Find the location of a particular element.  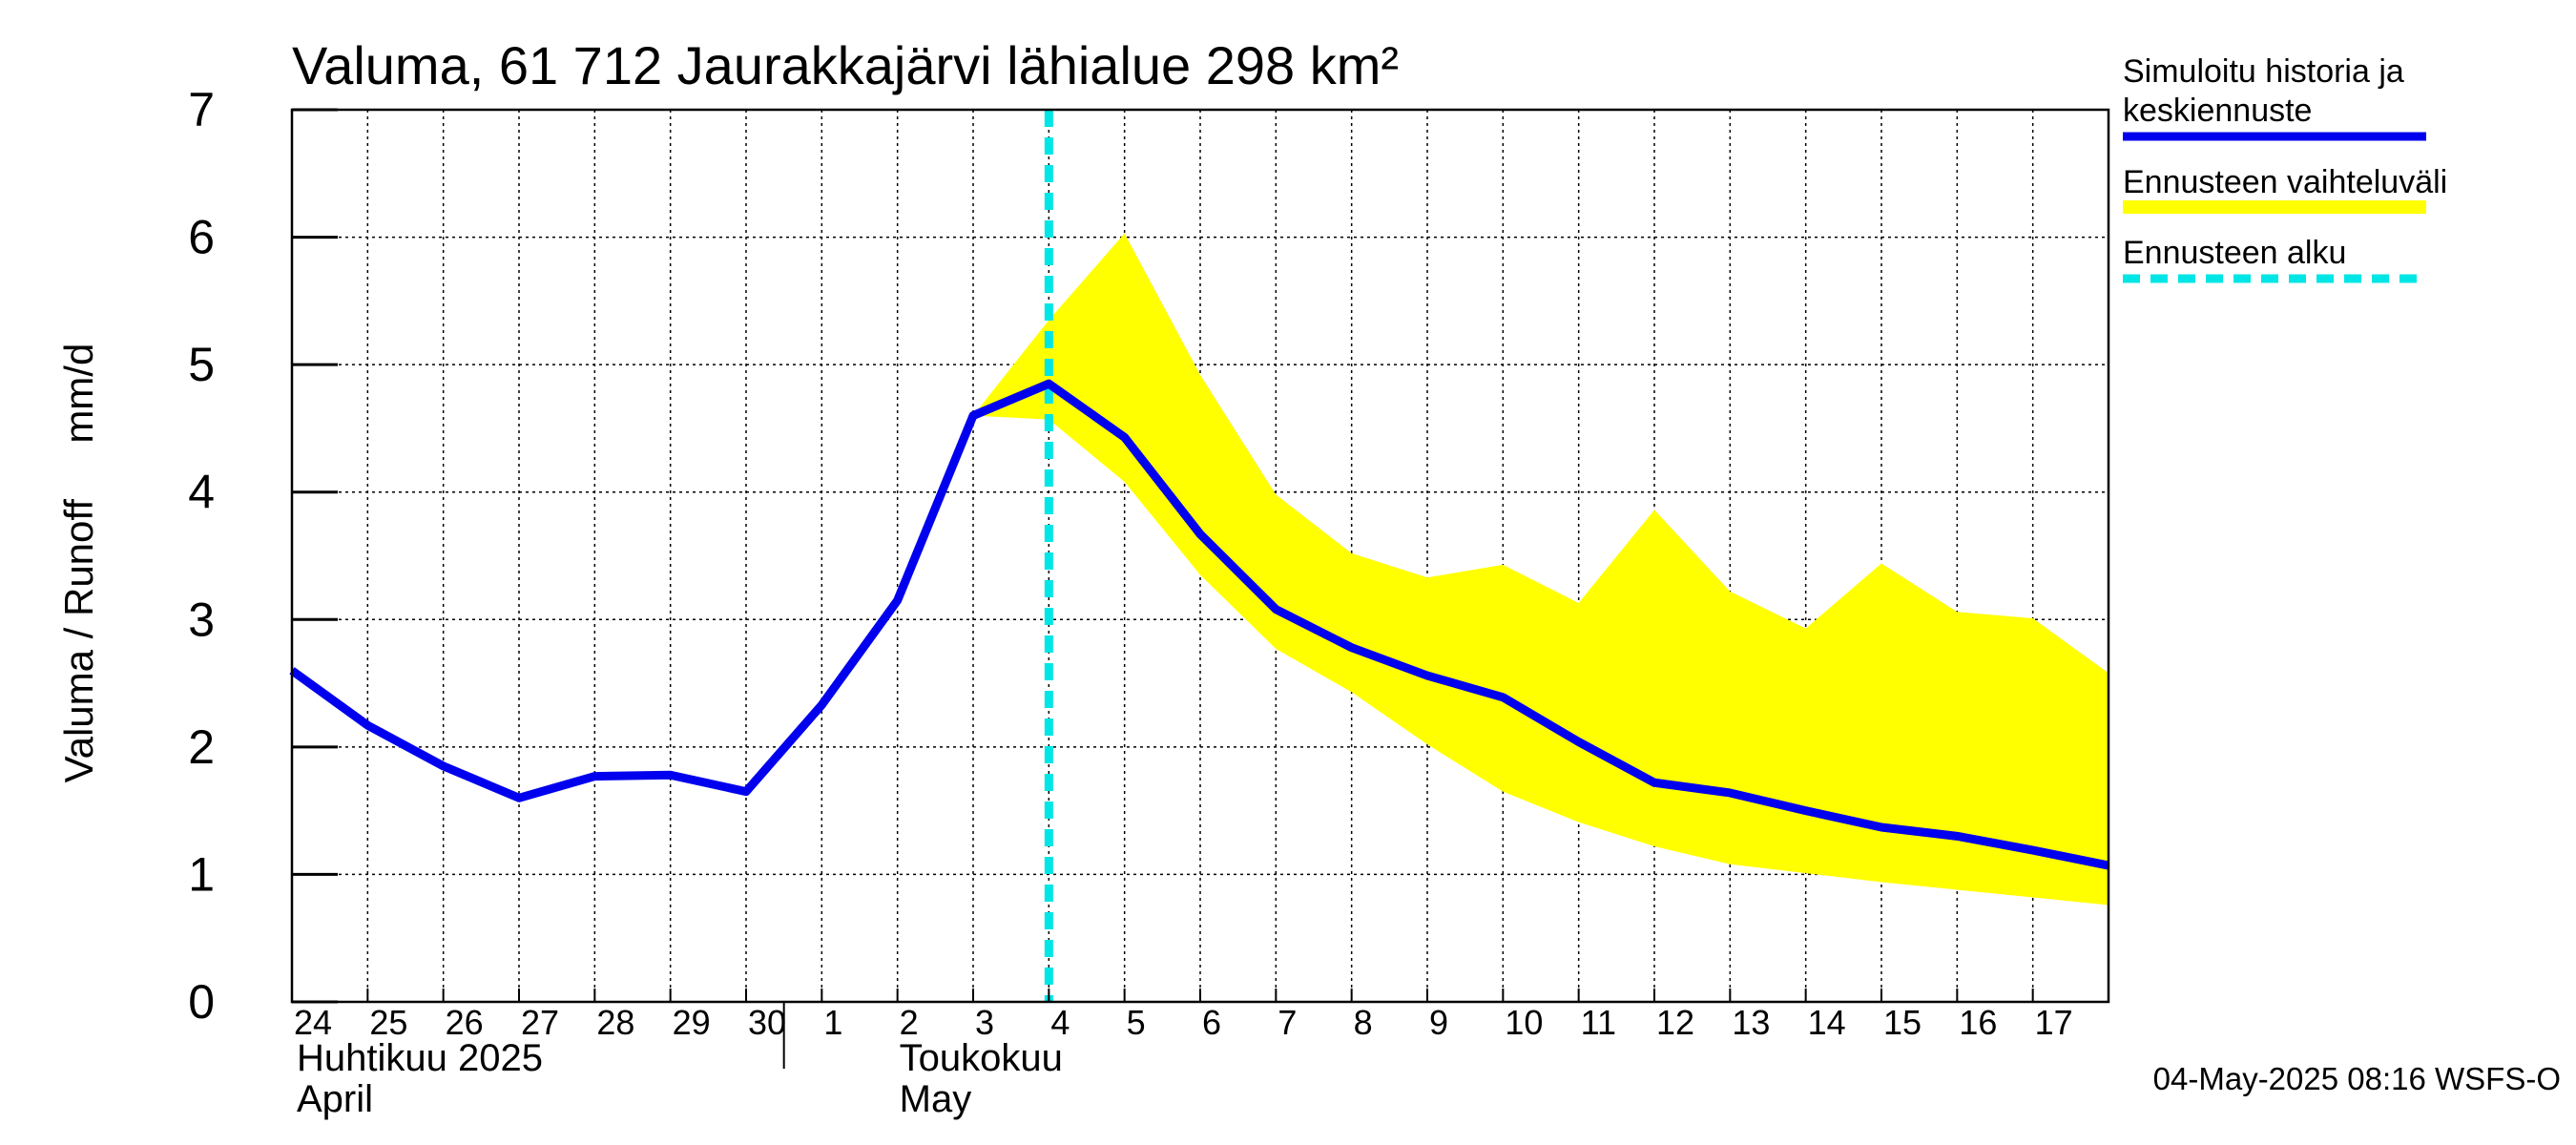

x-tick-label: 10 is located at coordinates (1524, 1022).